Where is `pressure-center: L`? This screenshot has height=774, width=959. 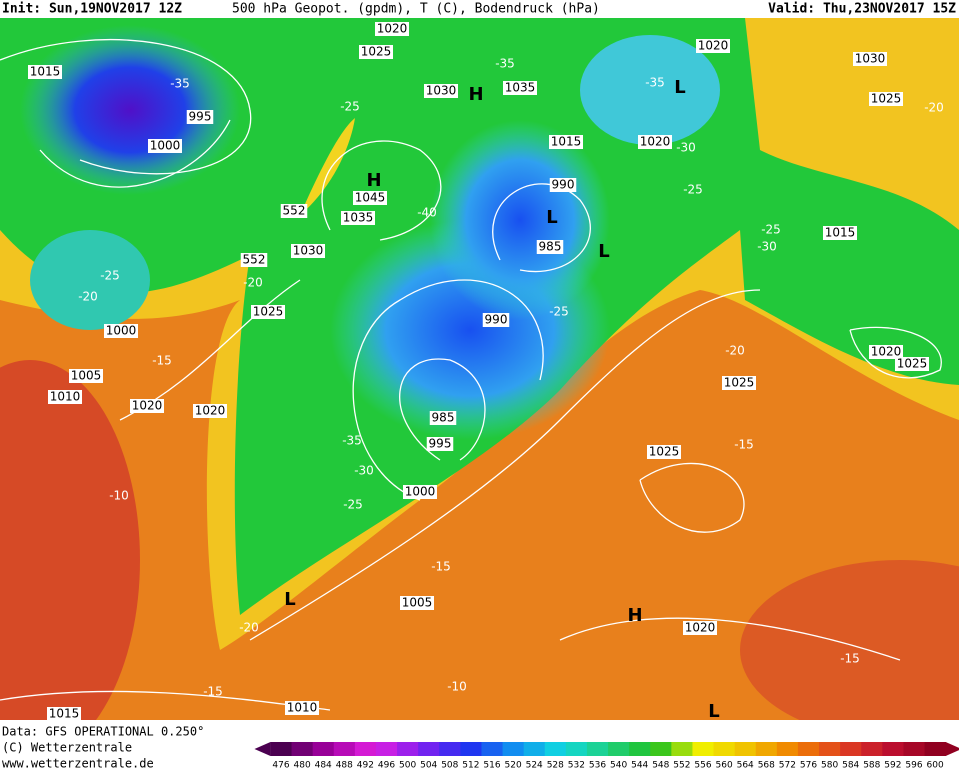
pressure-center: L is located at coordinates (551, 217).